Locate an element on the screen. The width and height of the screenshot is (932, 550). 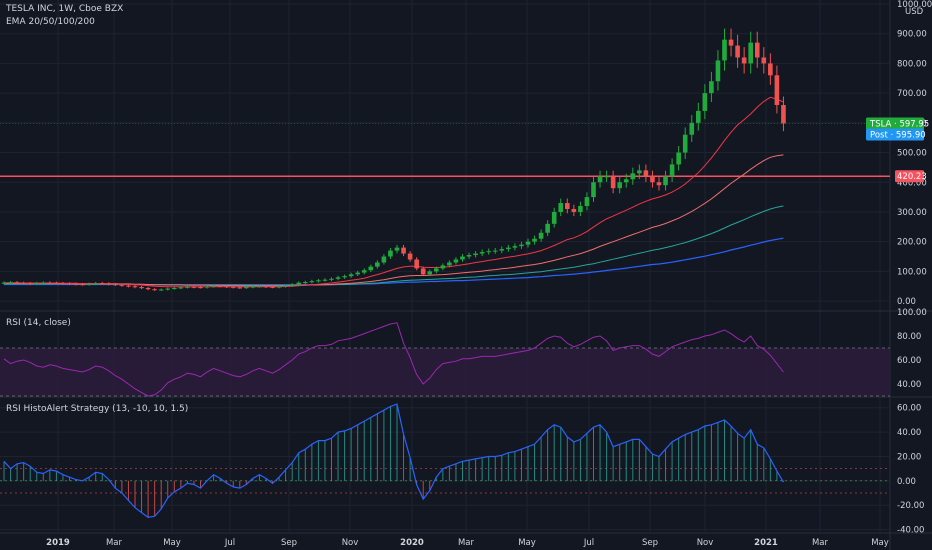
histo-tick-label: 40.00 is located at coordinates (909, 433).